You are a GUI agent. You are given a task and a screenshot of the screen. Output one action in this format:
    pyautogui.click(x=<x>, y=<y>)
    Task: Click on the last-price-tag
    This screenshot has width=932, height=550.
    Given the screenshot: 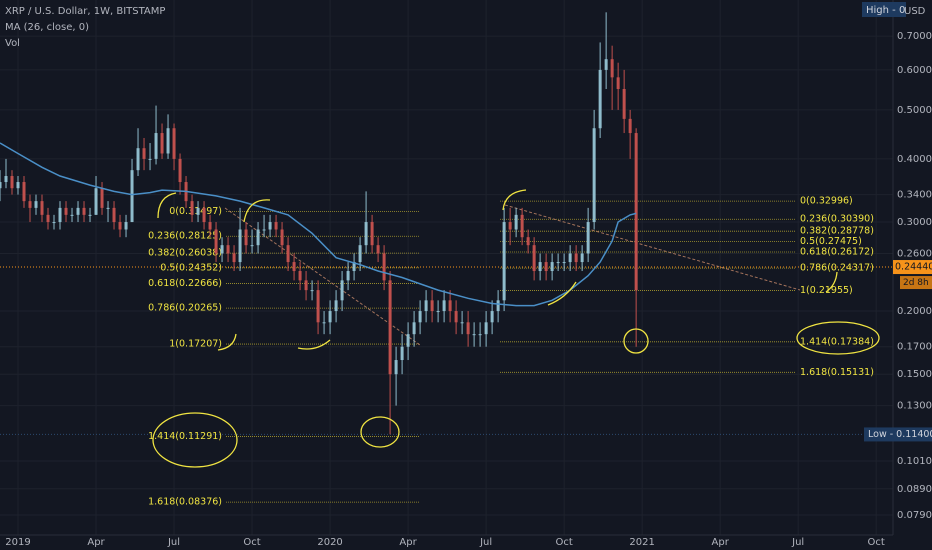 What is the action you would take?
    pyautogui.click(x=912, y=267)
    